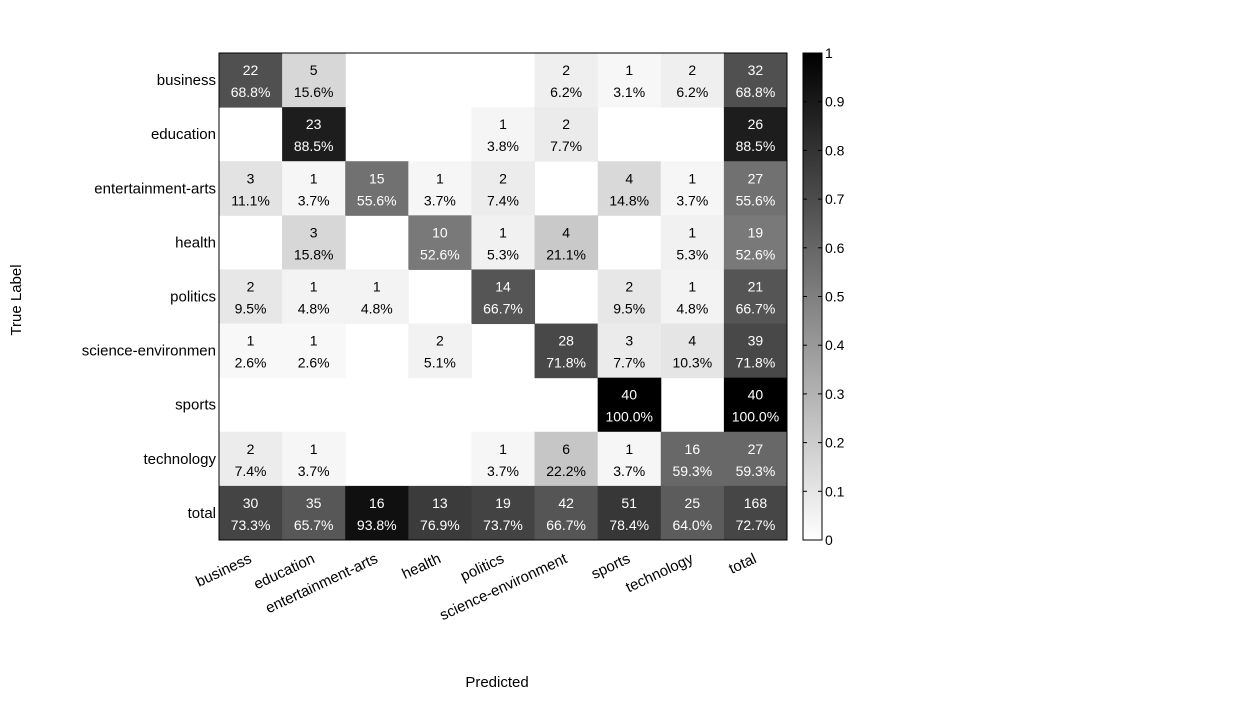  Describe the element at coordinates (314, 309) in the screenshot. I see `cell-percent-label: 4.8%` at that location.